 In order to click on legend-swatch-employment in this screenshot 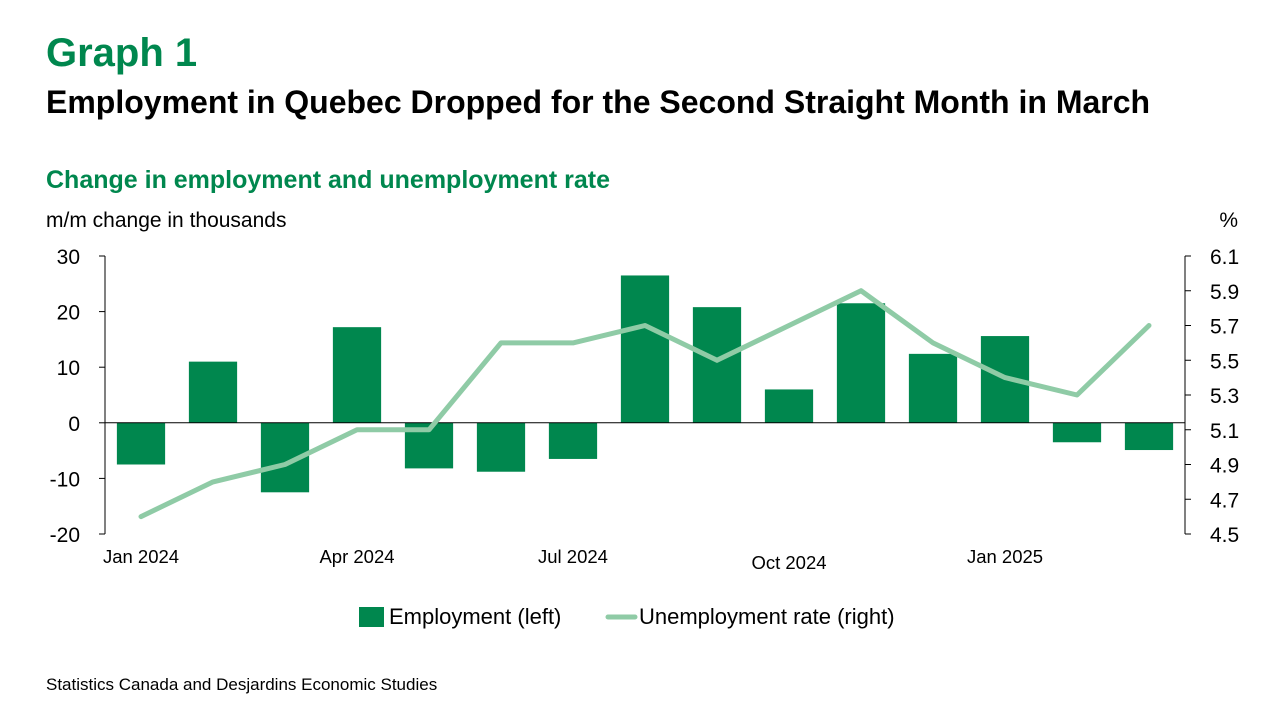, I will do `click(371, 617)`.